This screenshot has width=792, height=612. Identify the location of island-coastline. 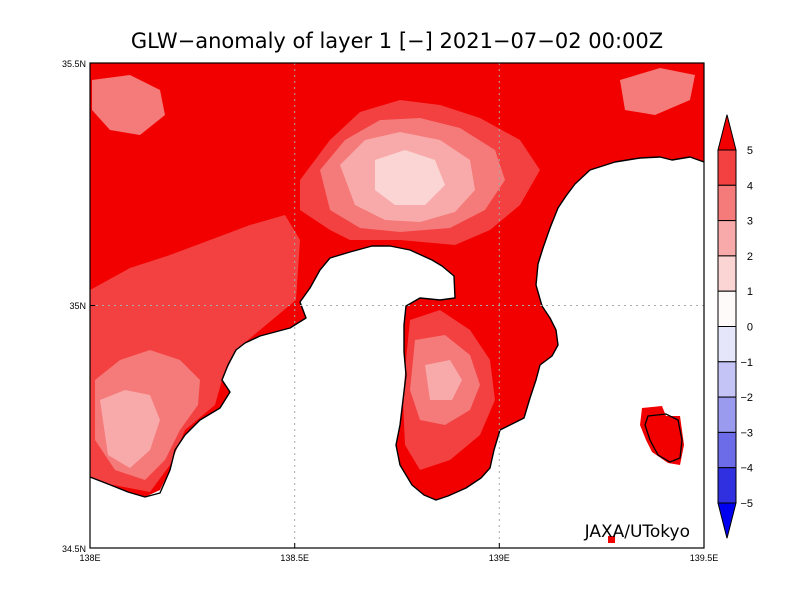
(663, 438).